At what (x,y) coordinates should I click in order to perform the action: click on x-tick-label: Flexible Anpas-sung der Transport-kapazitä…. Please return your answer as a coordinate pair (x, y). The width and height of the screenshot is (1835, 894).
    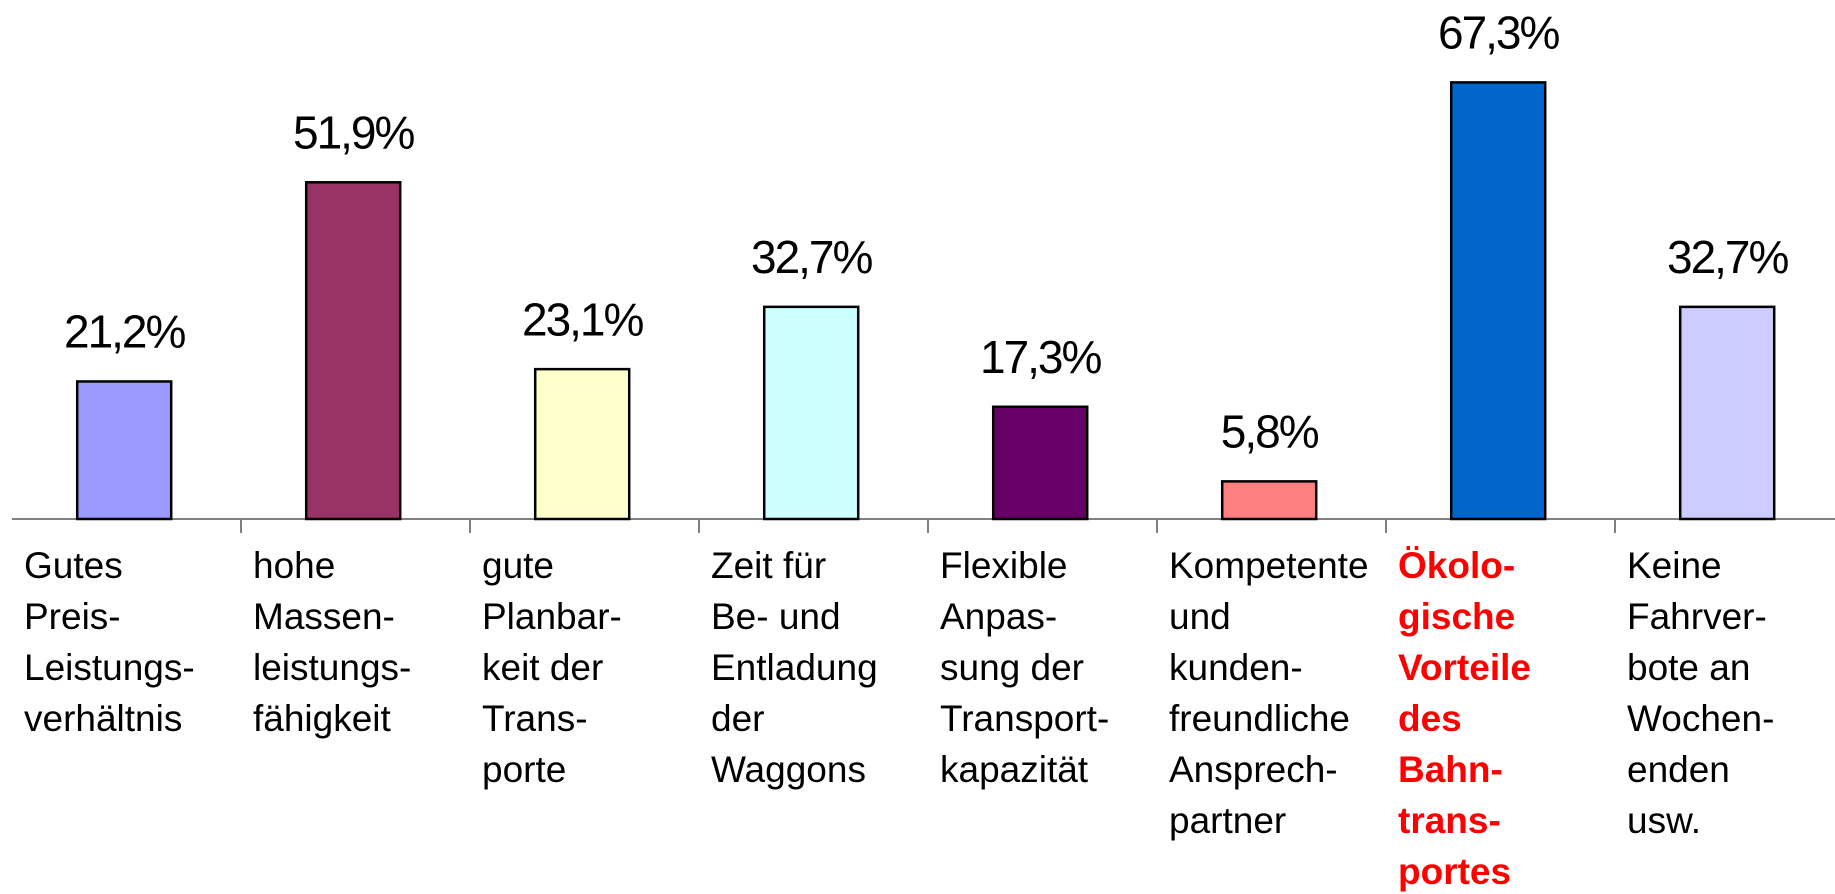
    Looking at the image, I should click on (1024, 667).